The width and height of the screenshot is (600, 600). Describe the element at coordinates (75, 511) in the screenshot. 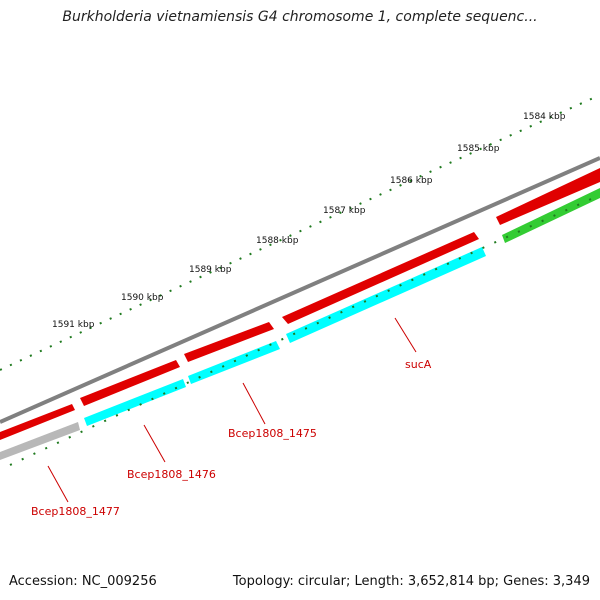

I see `gene-label-1477: Bcep1808_1477` at that location.